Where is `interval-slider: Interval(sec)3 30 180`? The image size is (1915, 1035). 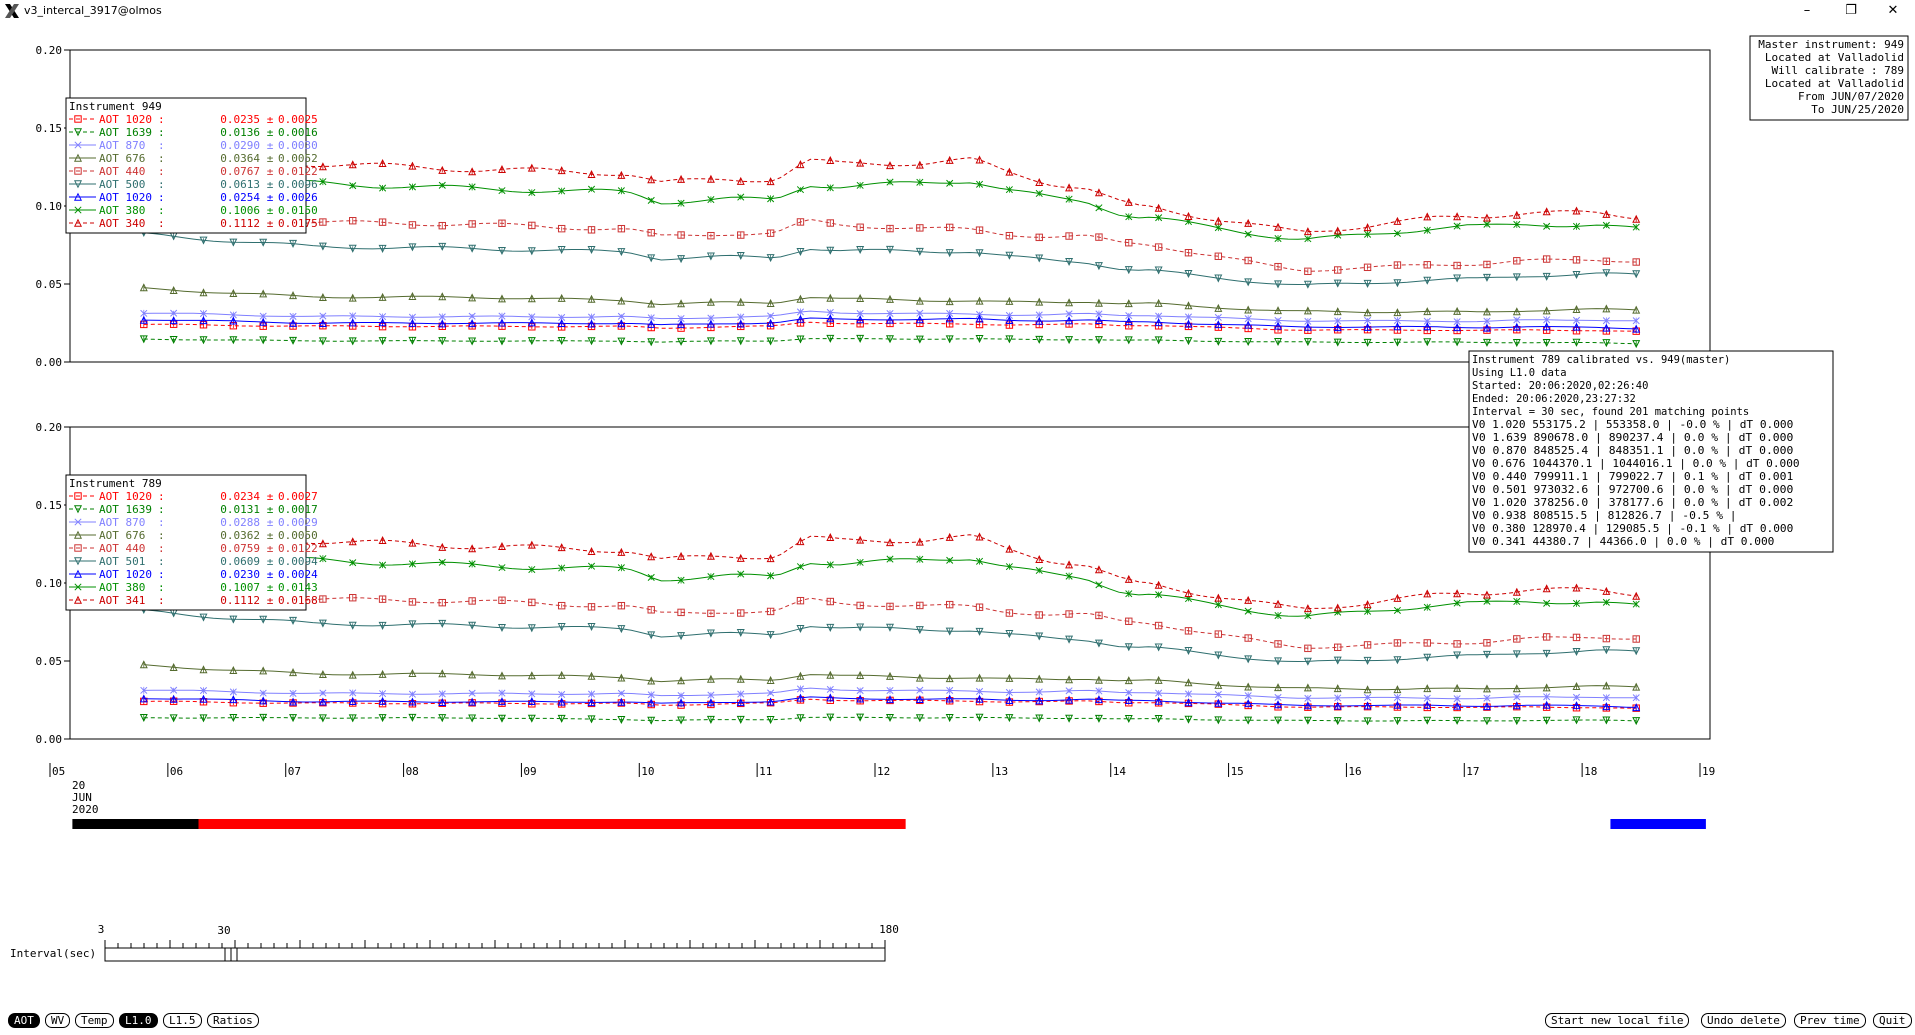 interval-slider: Interval(sec)3 30 180 is located at coordinates (454, 942).